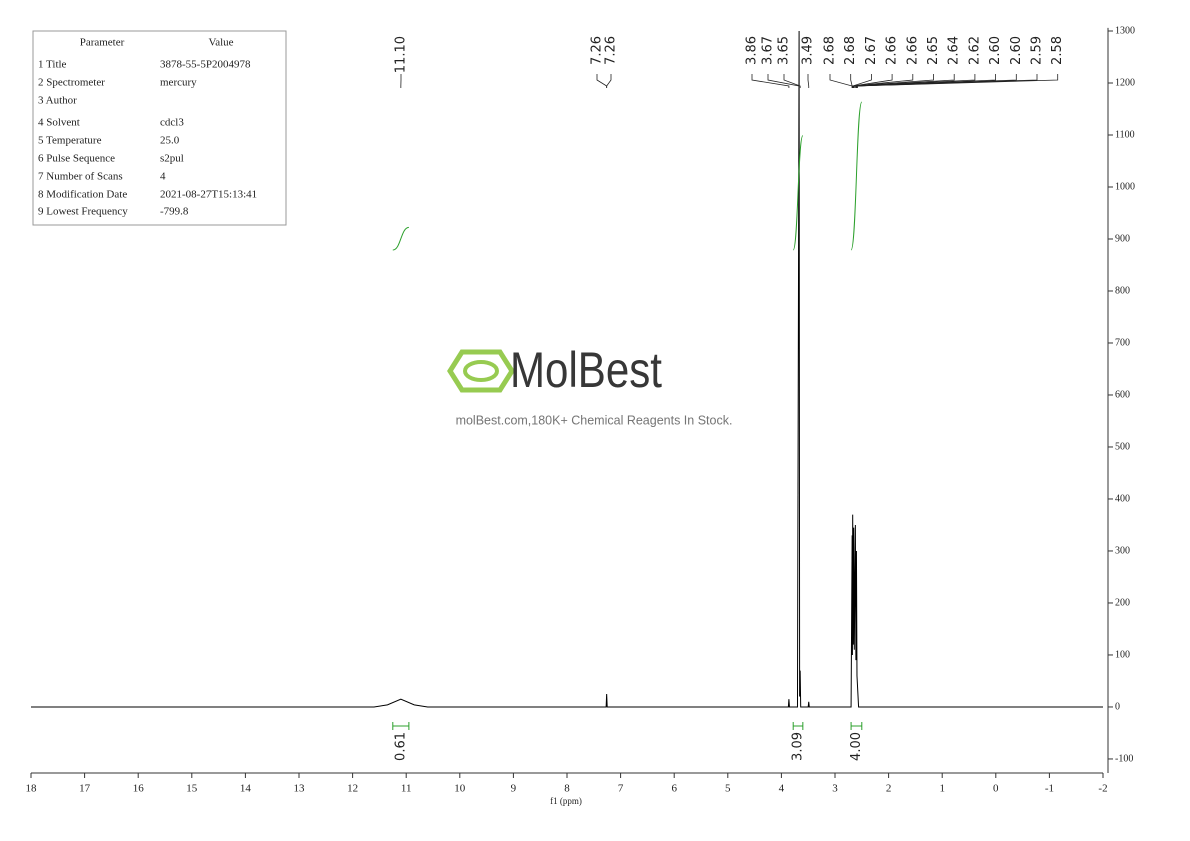 The image size is (1190, 841). Describe the element at coordinates (1122, 342) in the screenshot. I see `y-tick-label: 700` at that location.